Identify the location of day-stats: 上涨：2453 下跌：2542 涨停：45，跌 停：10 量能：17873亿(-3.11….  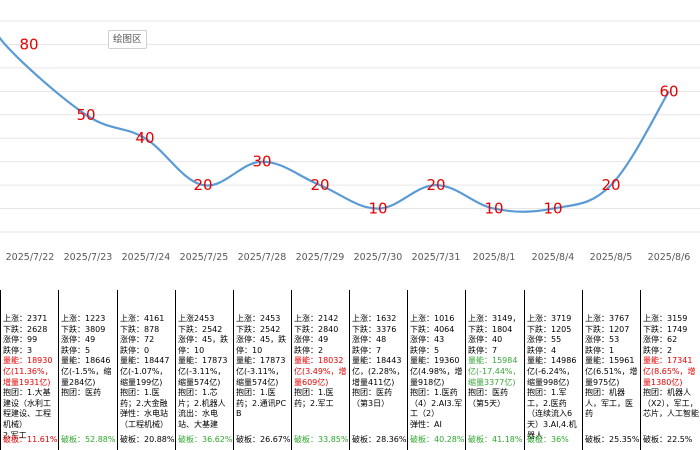
(263, 367).